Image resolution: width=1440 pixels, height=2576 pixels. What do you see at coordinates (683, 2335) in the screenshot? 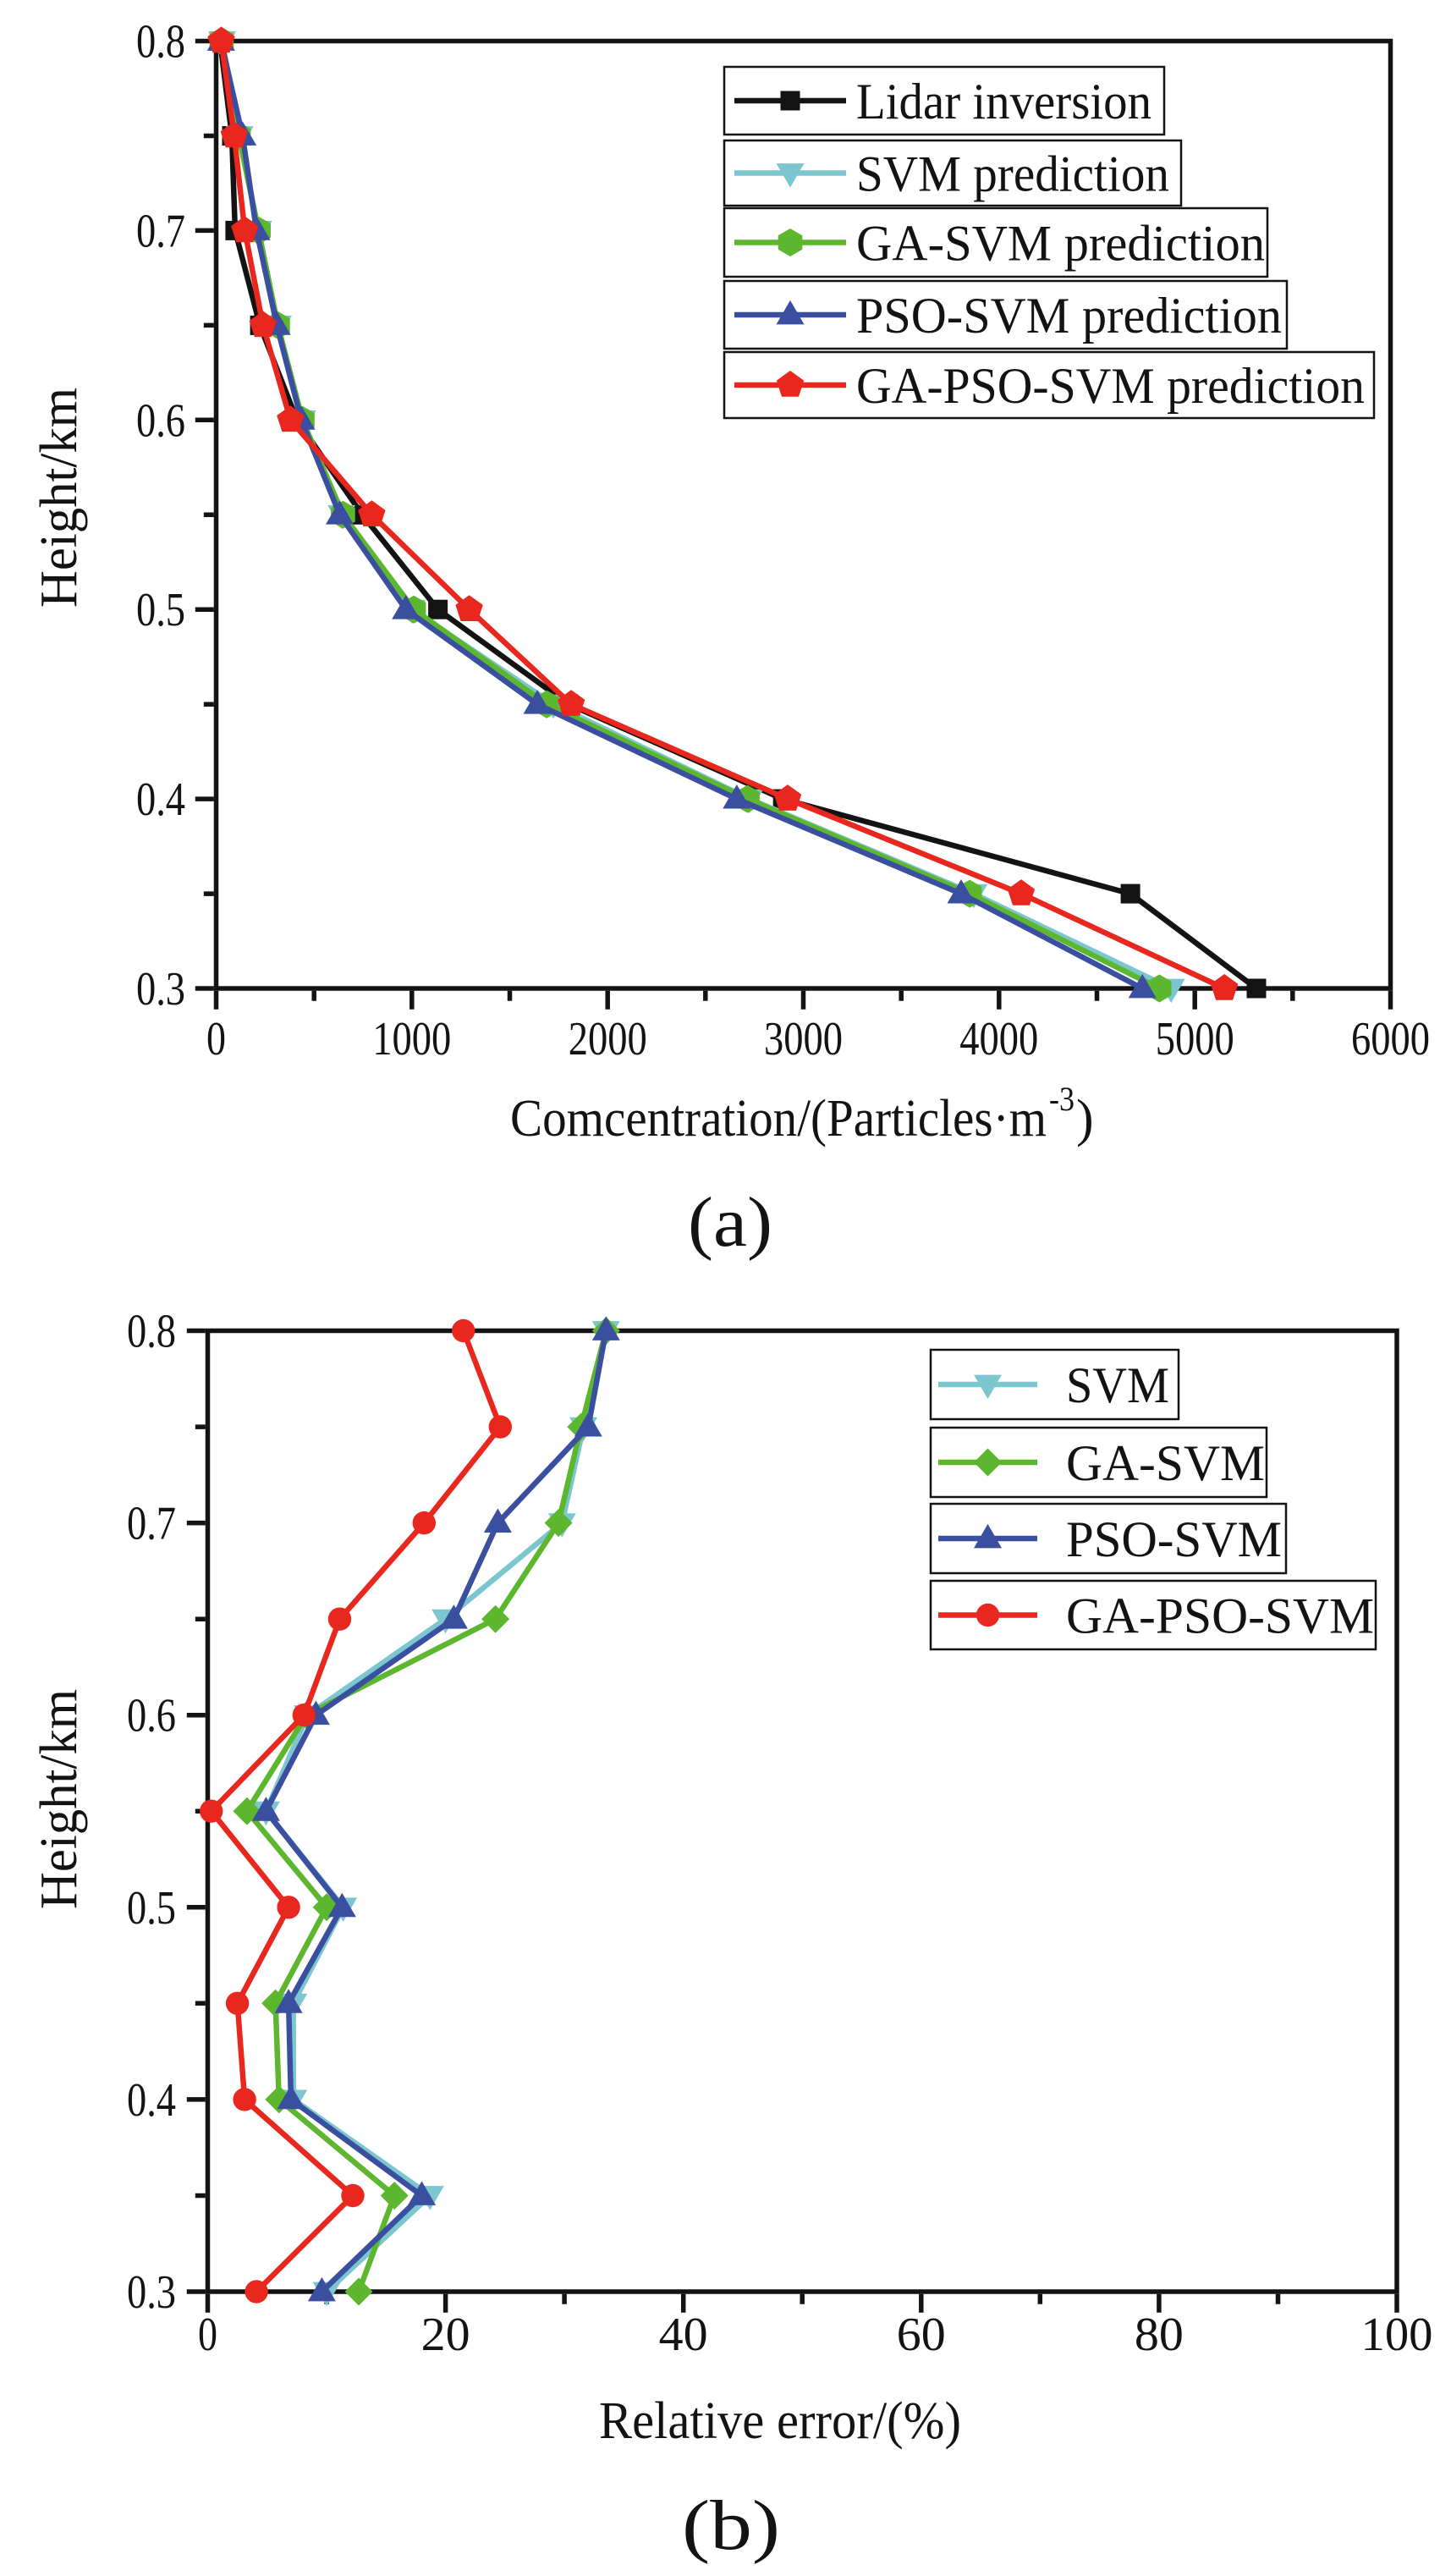
I see `svg-text: 40` at bounding box center [683, 2335].